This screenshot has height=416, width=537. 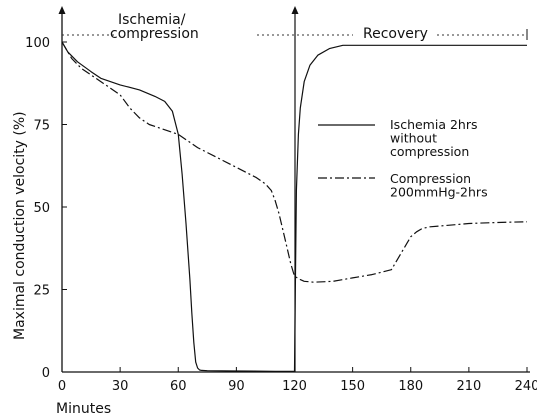 What do you see at coordinates (152, 20) in the screenshot?
I see `phase-label-ischemia-line1: Ischemia/` at bounding box center [152, 20].